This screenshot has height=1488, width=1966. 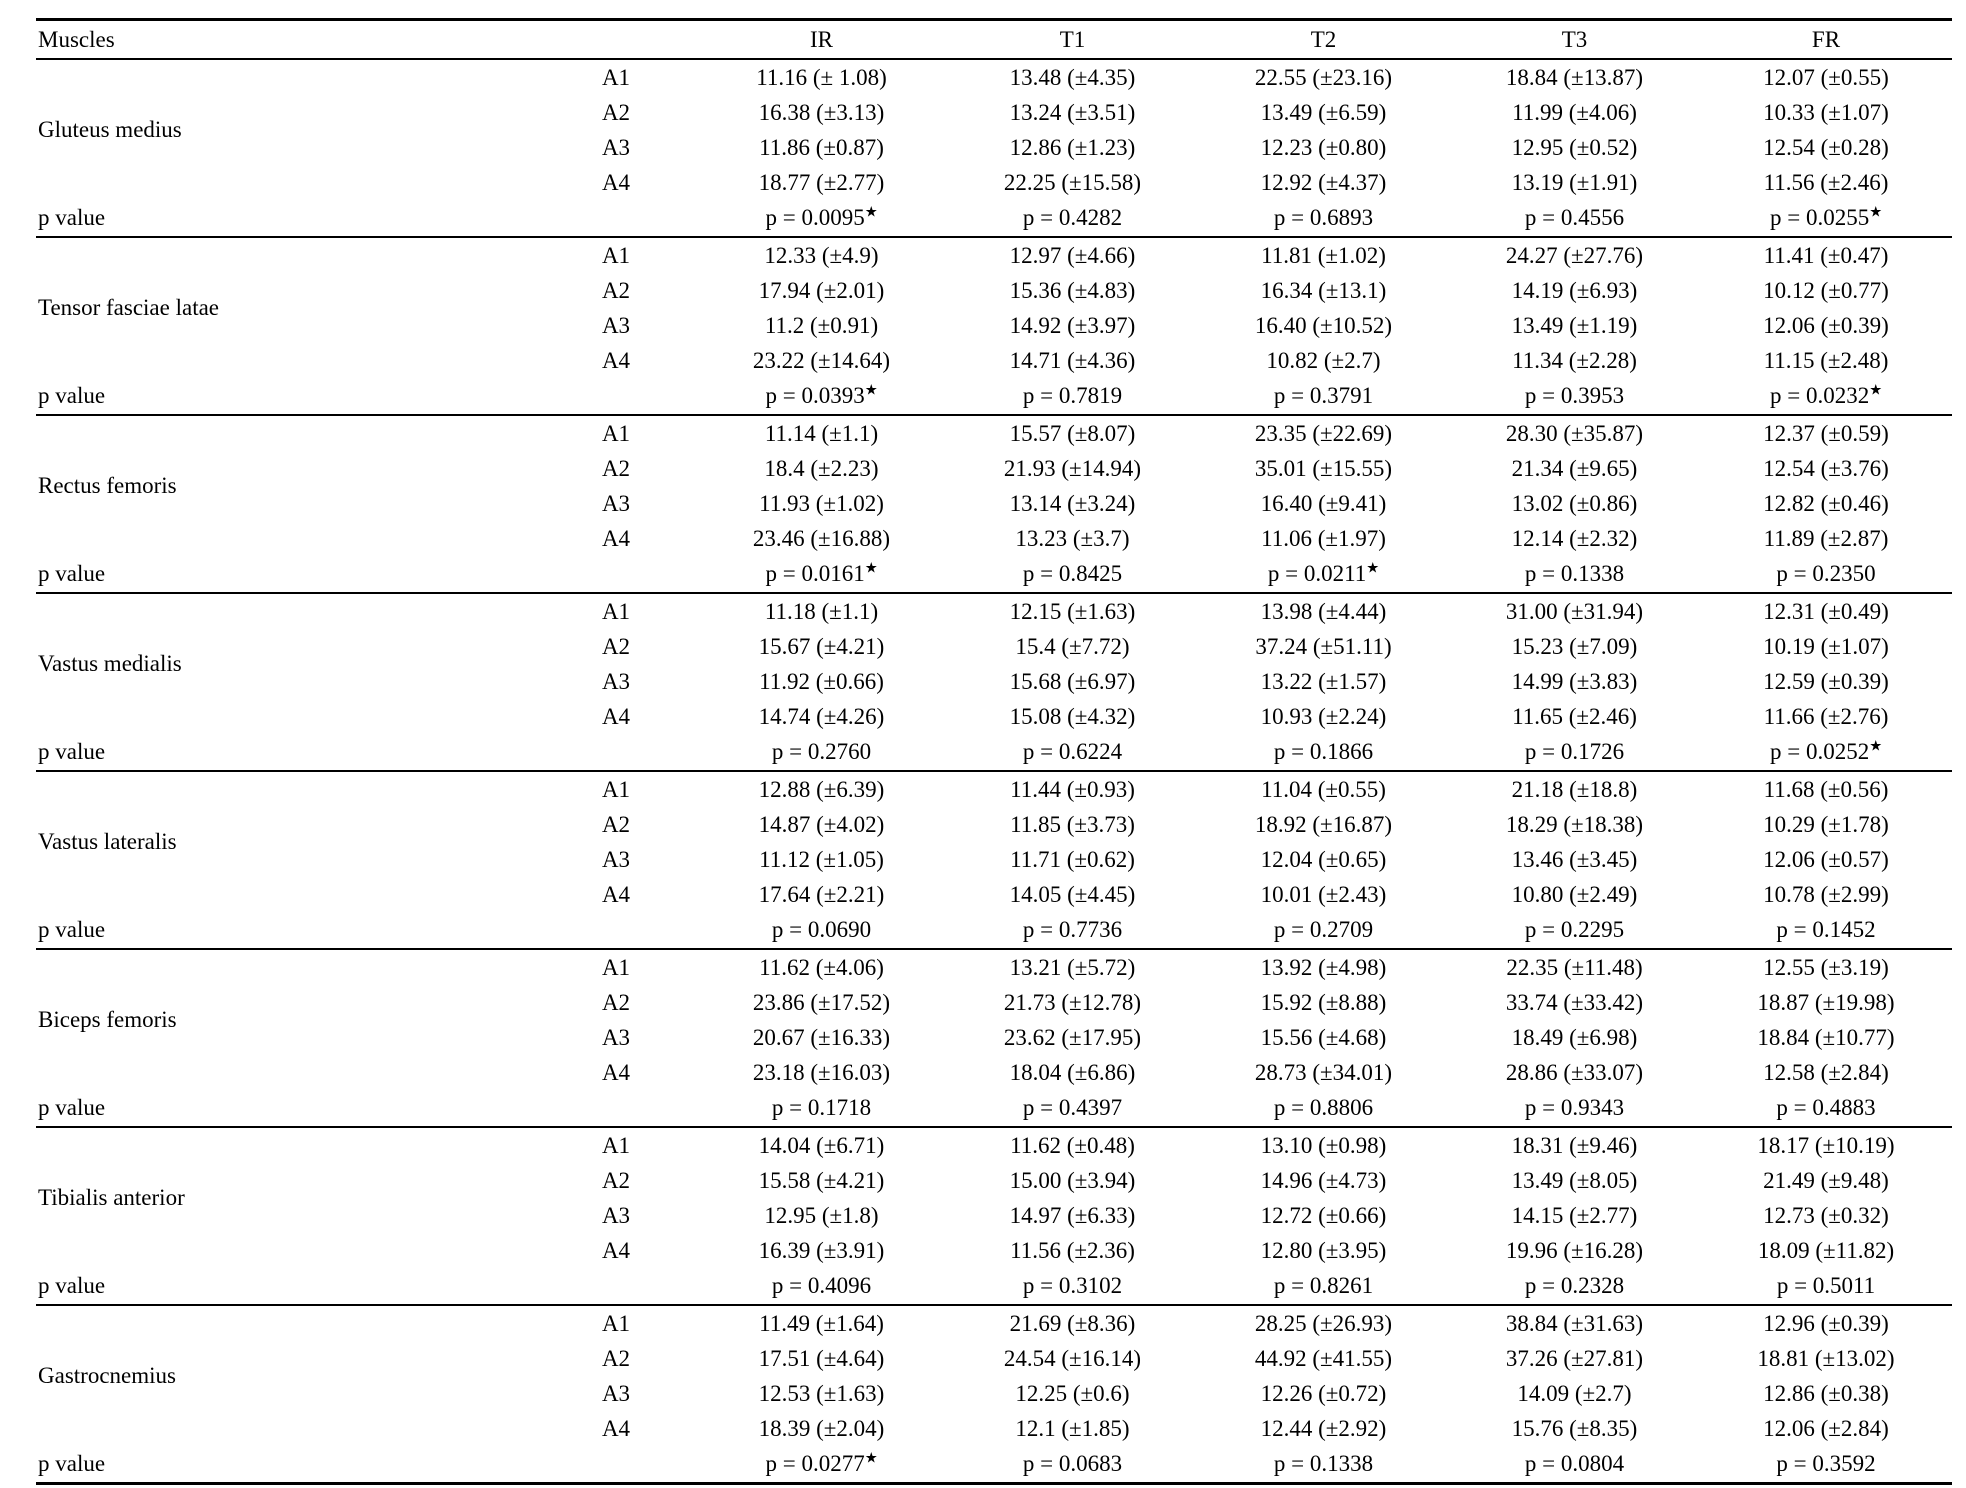 What do you see at coordinates (1574, 824) in the screenshot?
I see `value-cell: 18.29 (±18.38)` at bounding box center [1574, 824].